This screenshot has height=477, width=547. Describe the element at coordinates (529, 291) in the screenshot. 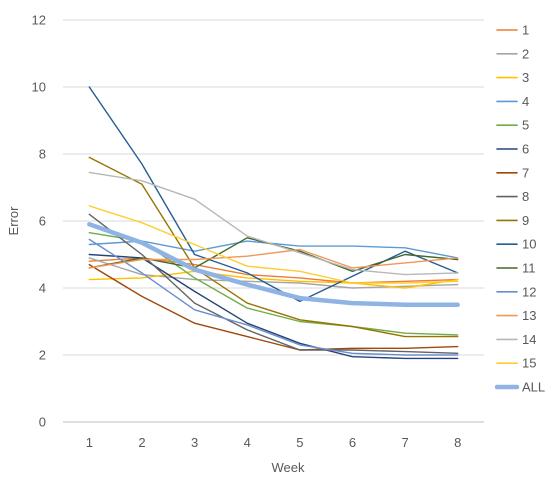

I see `legend-label-12: 12` at that location.